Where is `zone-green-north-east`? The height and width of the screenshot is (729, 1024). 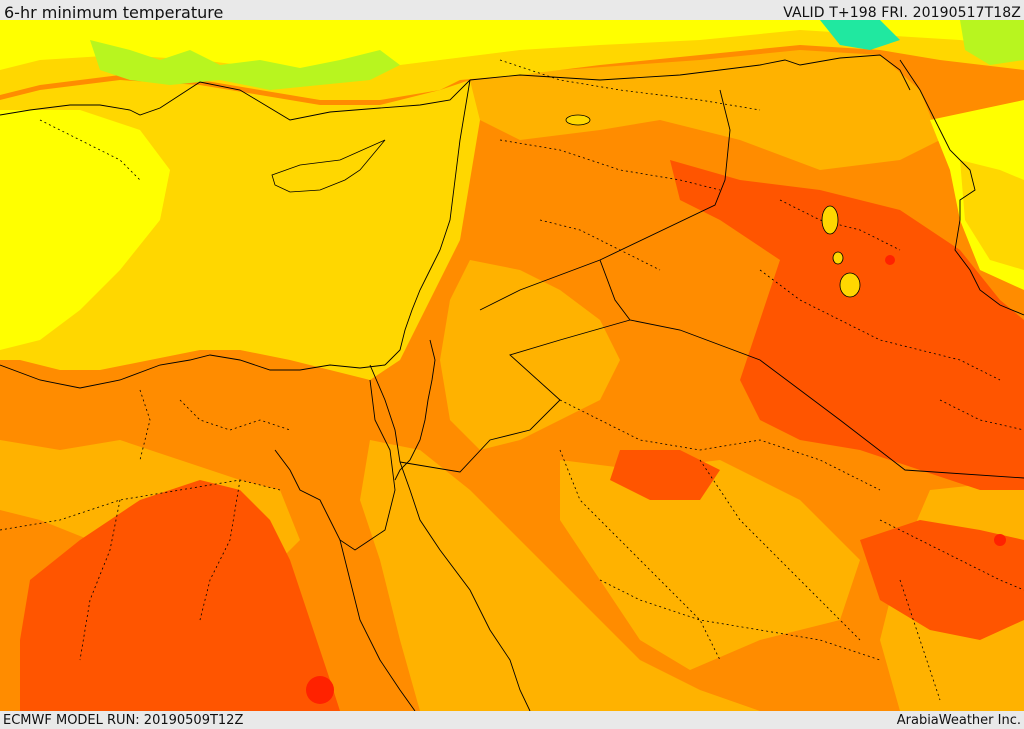
zone-green-north-east is located at coordinates (860, 35).